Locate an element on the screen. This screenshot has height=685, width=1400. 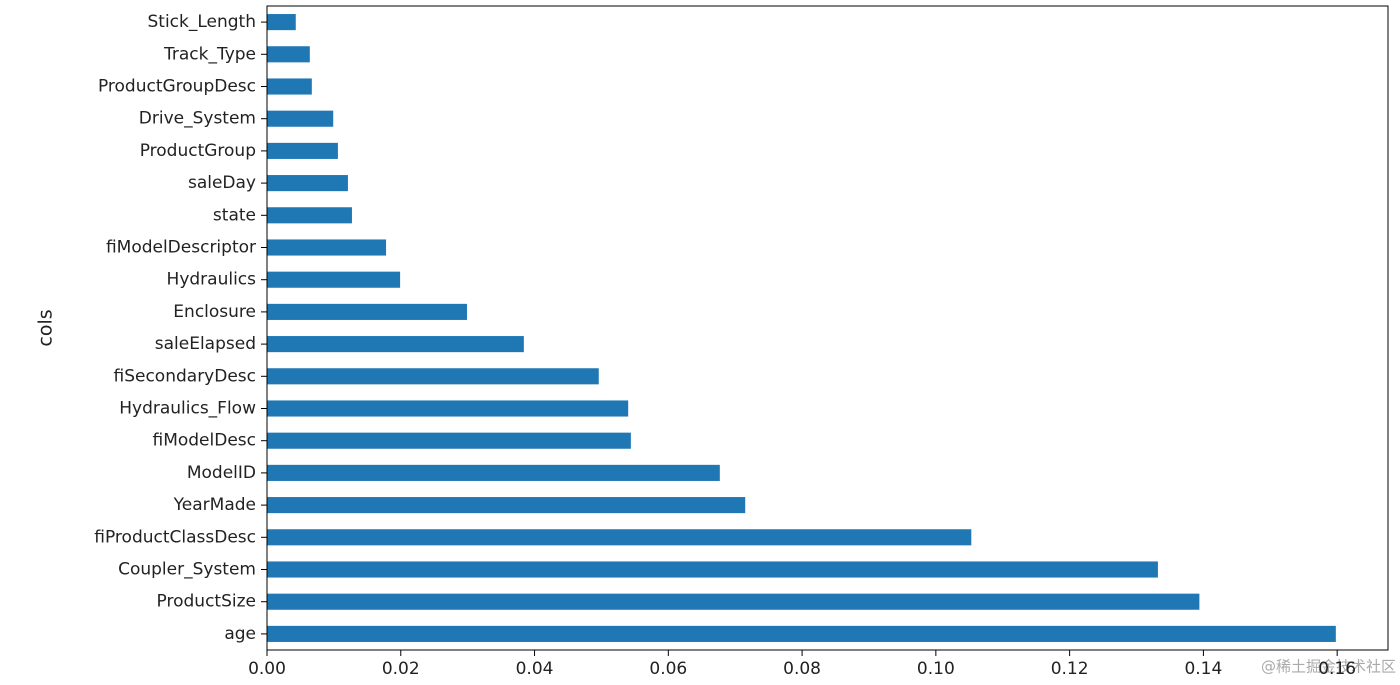
y-tick-label: Enclosure is located at coordinates (214, 312).